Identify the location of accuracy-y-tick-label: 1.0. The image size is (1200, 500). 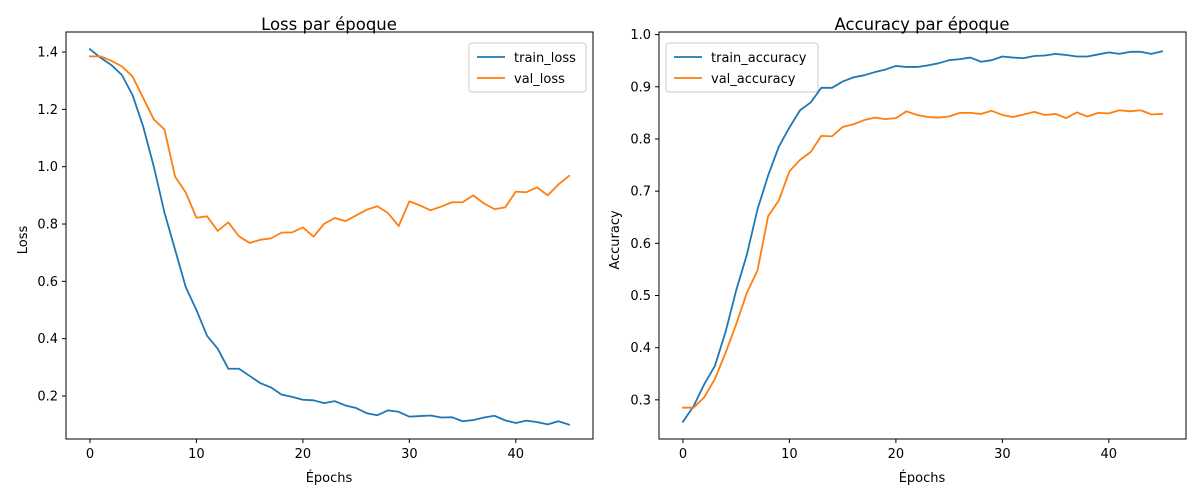
(640, 35).